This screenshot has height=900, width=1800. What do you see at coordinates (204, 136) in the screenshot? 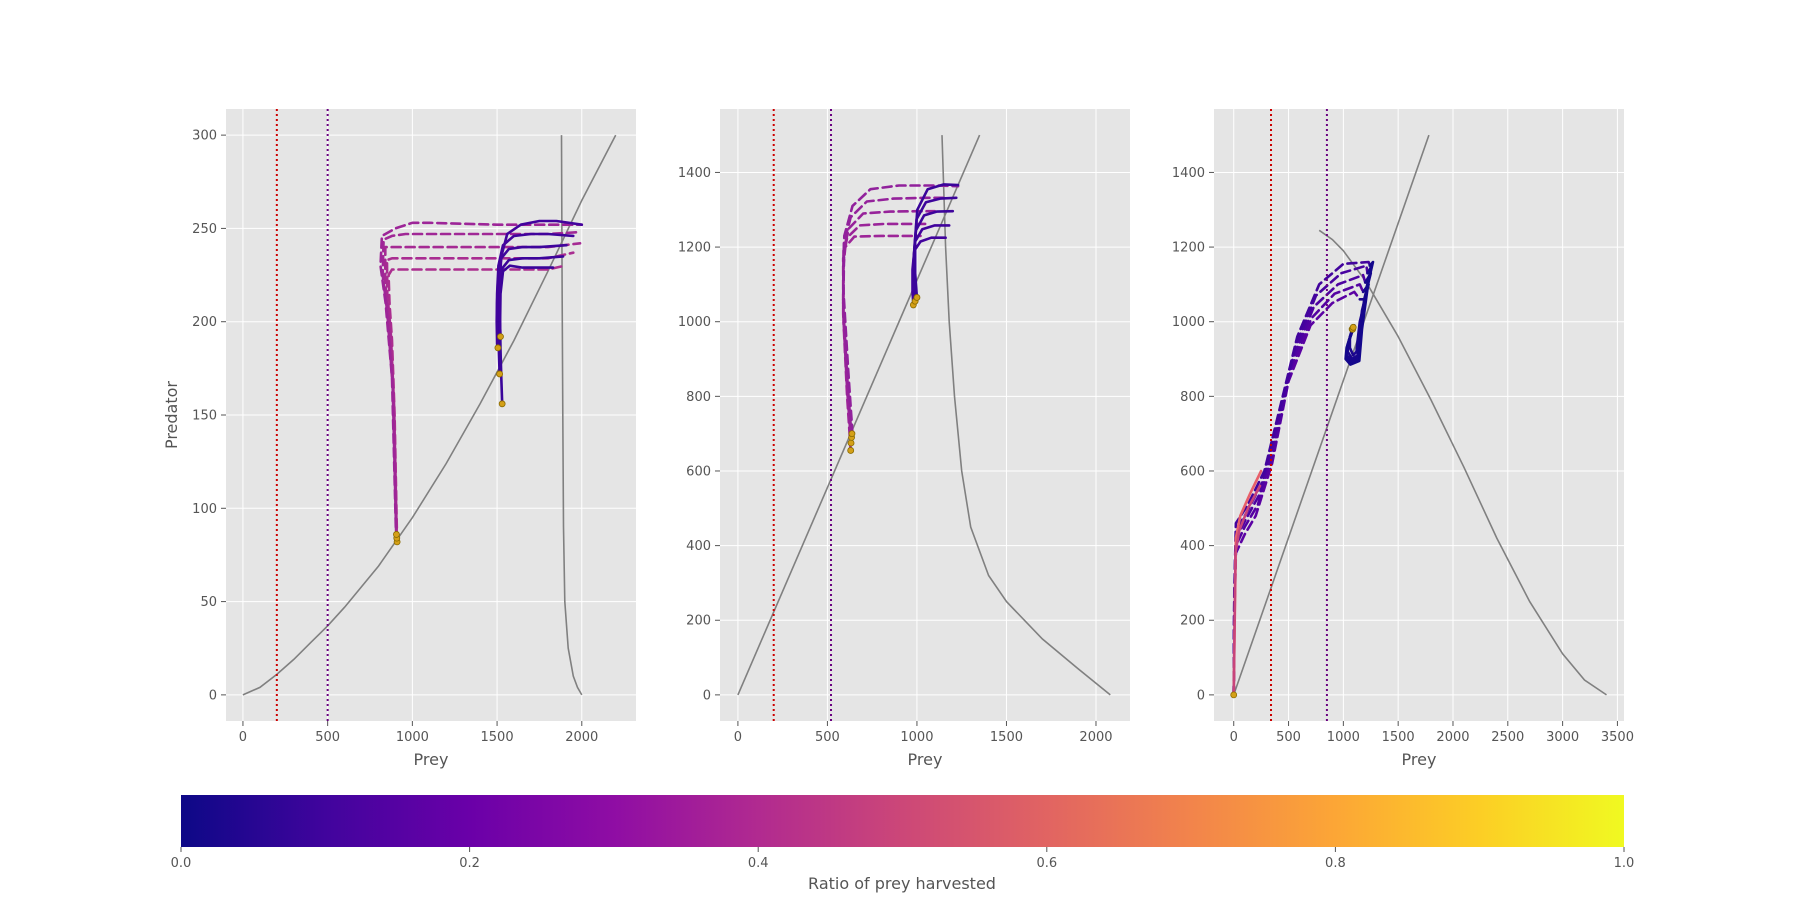
I see `y-tick-label: 300` at bounding box center [204, 136].